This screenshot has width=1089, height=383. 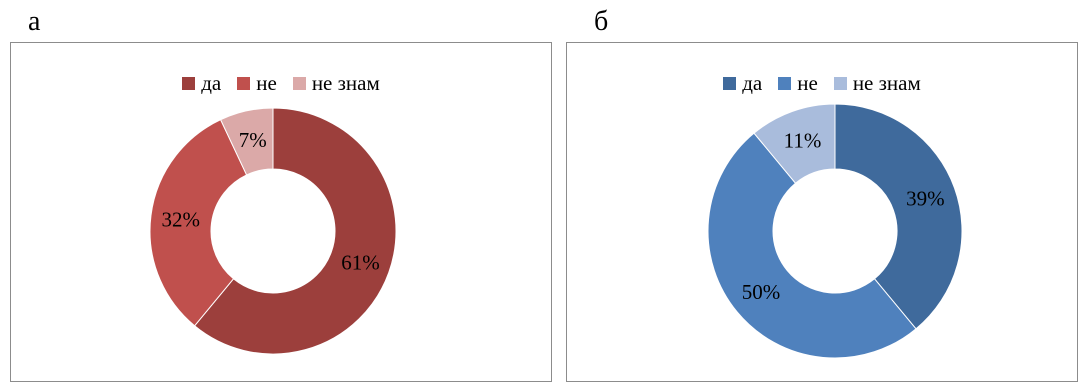 I want to click on data-label-не-знам: 11%, so click(x=803, y=141).